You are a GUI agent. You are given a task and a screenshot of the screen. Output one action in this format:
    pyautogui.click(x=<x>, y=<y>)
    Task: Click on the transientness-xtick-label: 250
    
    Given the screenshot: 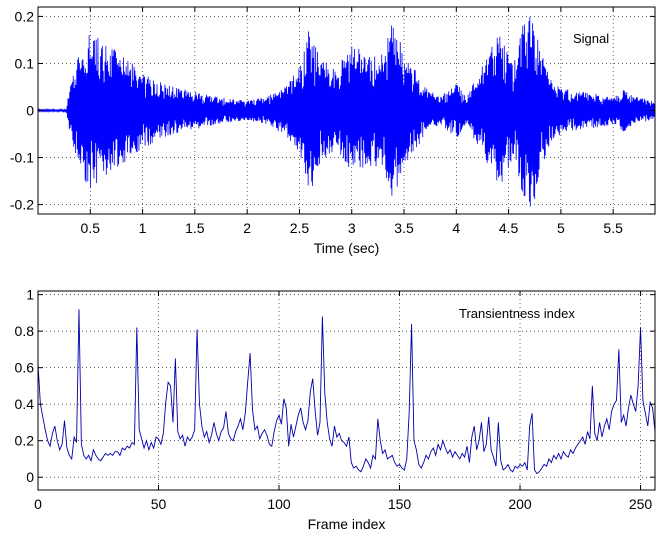 What is the action you would take?
    pyautogui.click(x=641, y=504)
    